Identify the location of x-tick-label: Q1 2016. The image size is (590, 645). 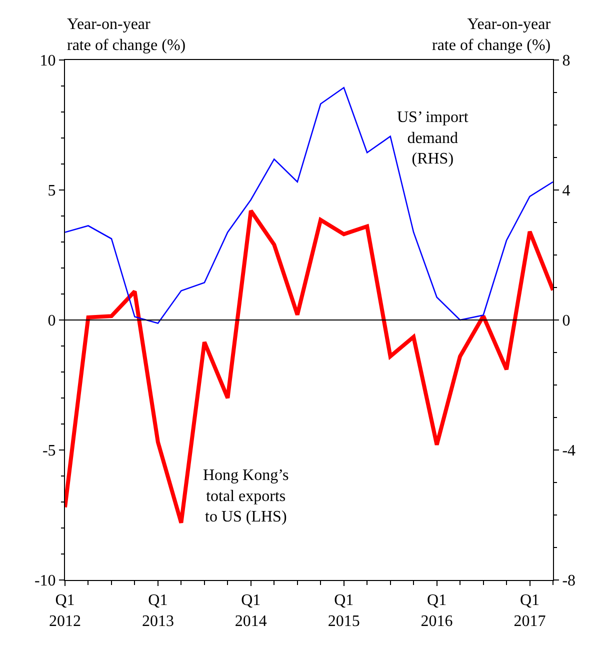
(436, 611).